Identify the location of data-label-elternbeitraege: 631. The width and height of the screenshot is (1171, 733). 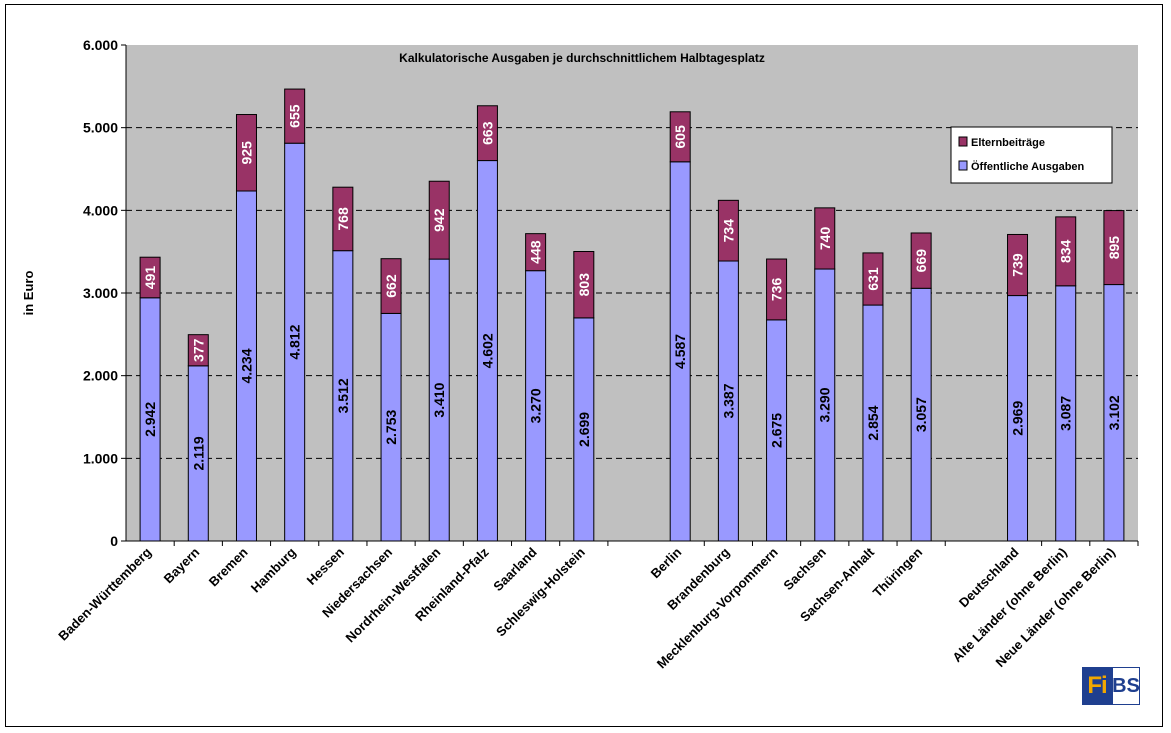
(873, 279).